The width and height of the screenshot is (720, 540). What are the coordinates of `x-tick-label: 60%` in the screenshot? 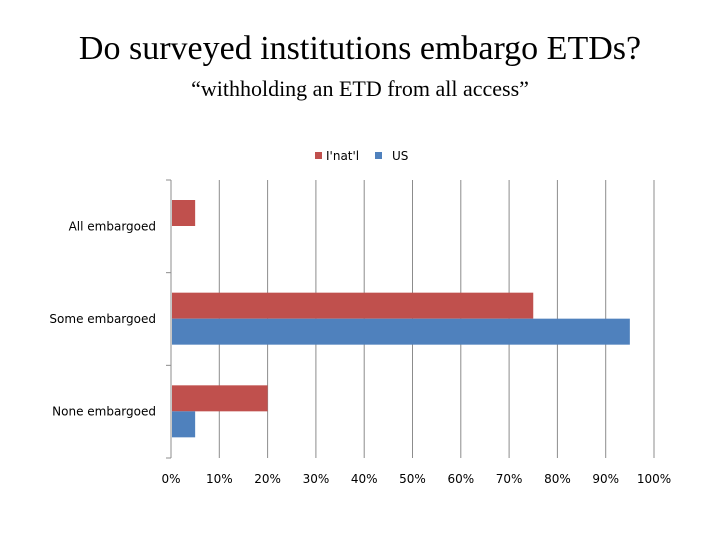 It's located at (460, 479).